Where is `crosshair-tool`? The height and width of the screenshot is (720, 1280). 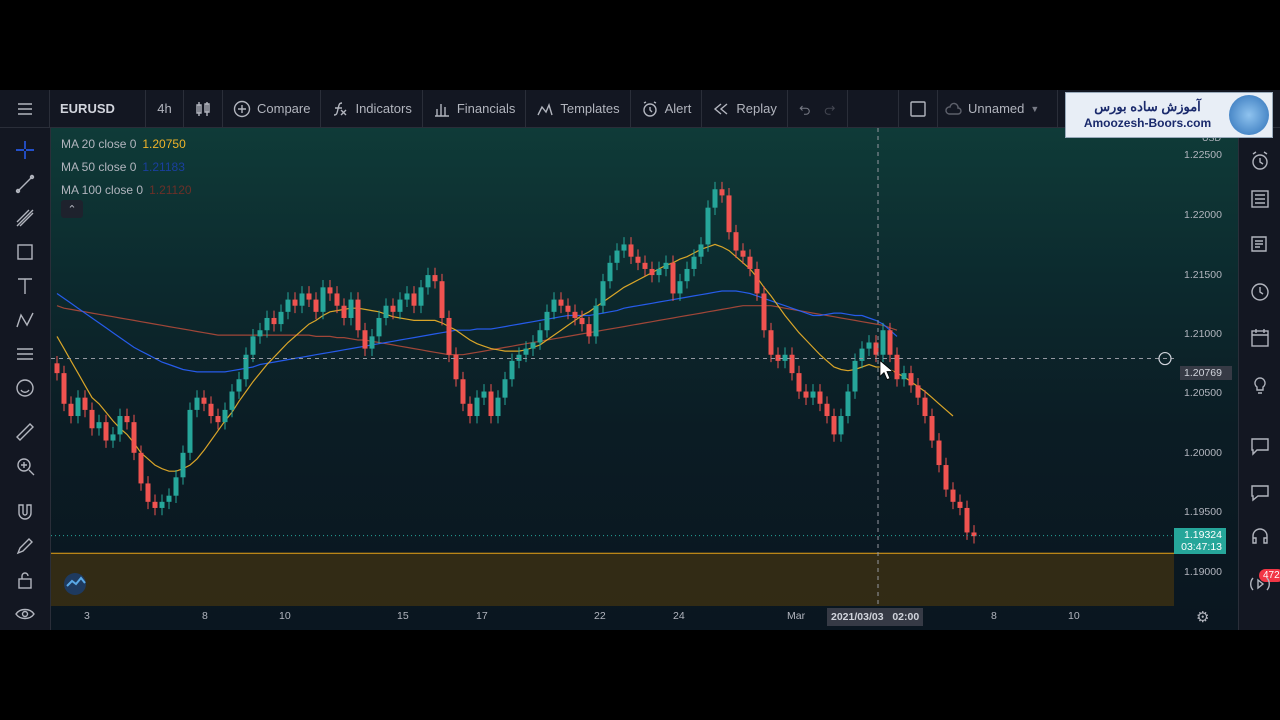
crosshair-tool is located at coordinates (25, 150).